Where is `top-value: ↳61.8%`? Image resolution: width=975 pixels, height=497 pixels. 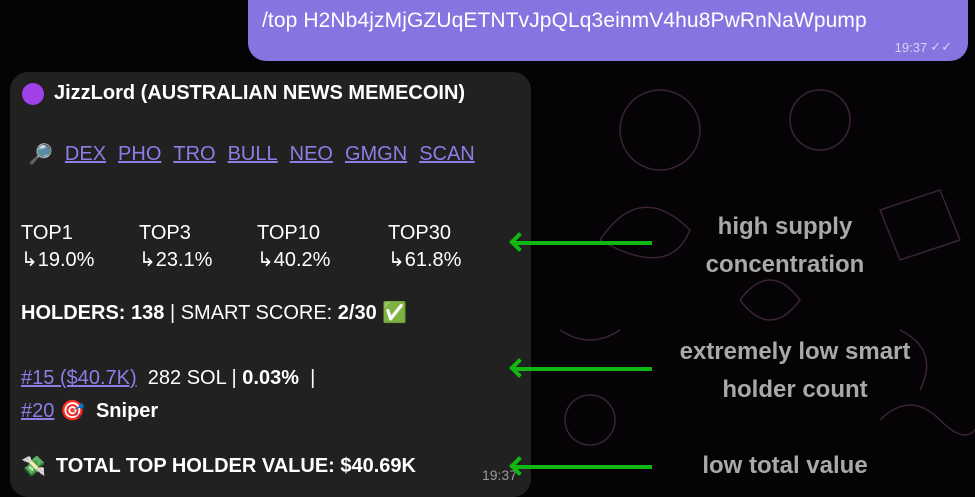 top-value: ↳61.8% is located at coordinates (425, 260).